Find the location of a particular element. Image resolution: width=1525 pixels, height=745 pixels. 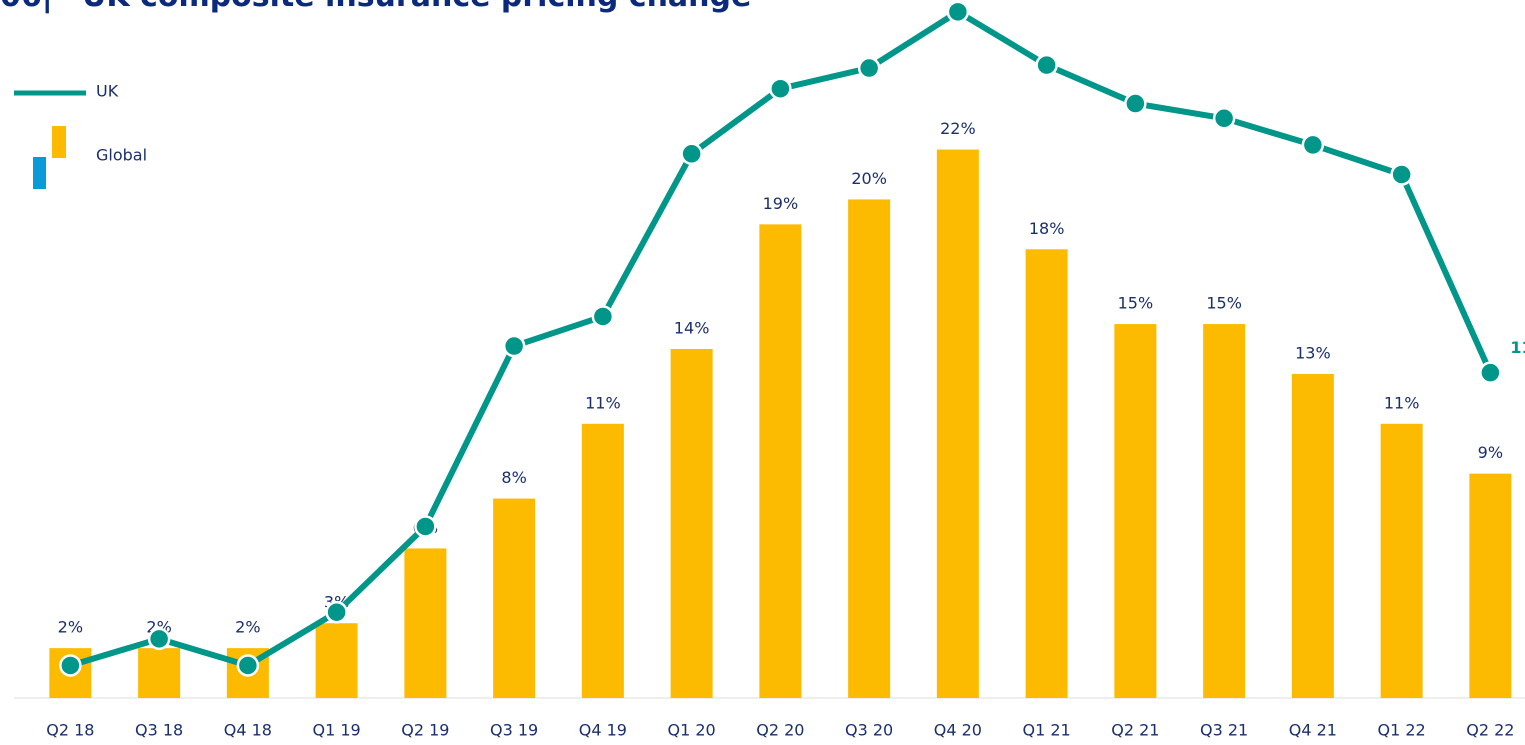

bar-label: 8% is located at coordinates (513, 477).